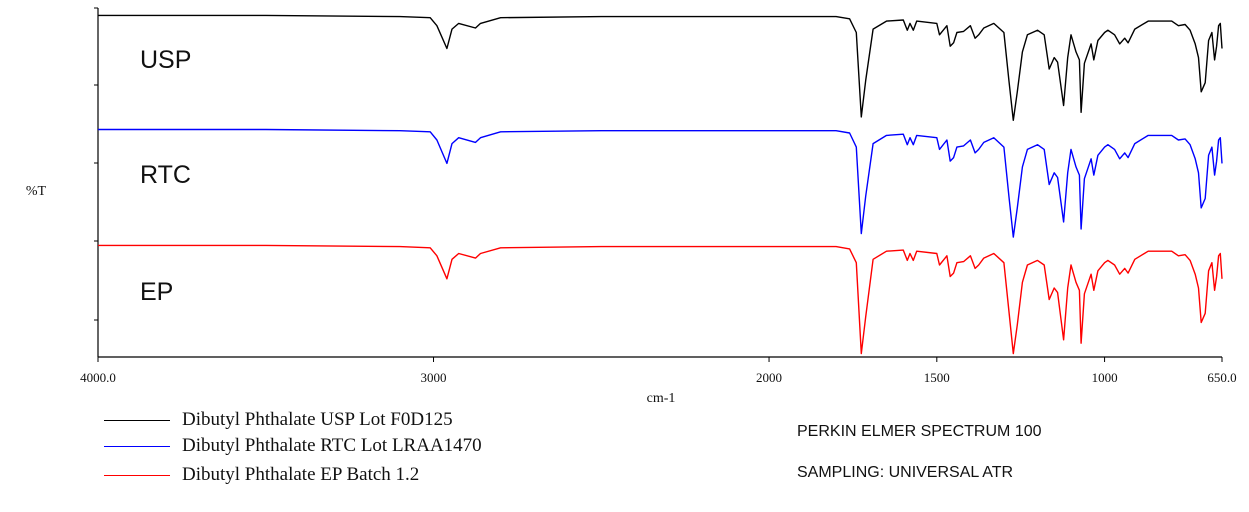  What do you see at coordinates (165, 175) in the screenshot?
I see `trace-label-rtc: RTC` at bounding box center [165, 175].